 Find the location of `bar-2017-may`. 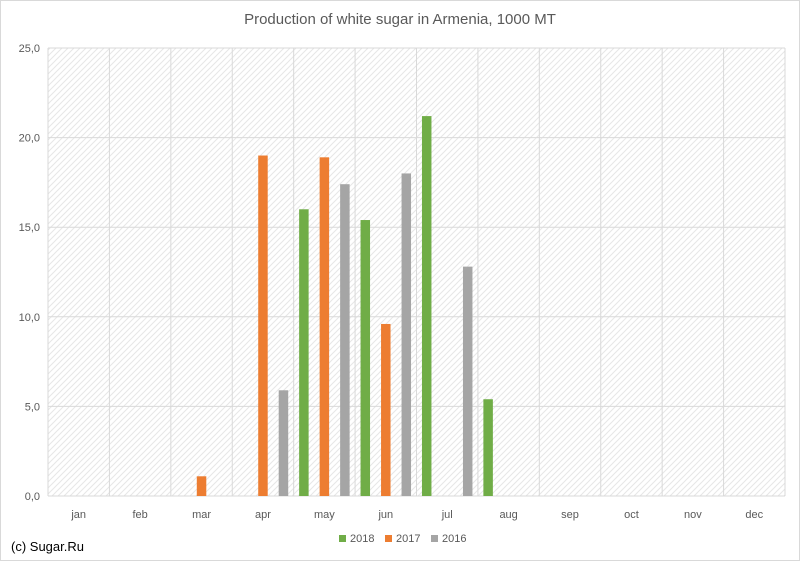

bar-2017-may is located at coordinates (324, 326).